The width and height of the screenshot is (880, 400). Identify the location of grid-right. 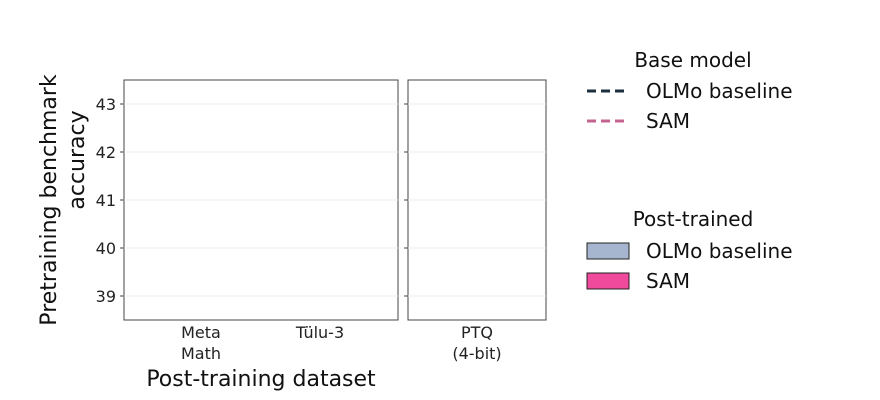
(477, 200).